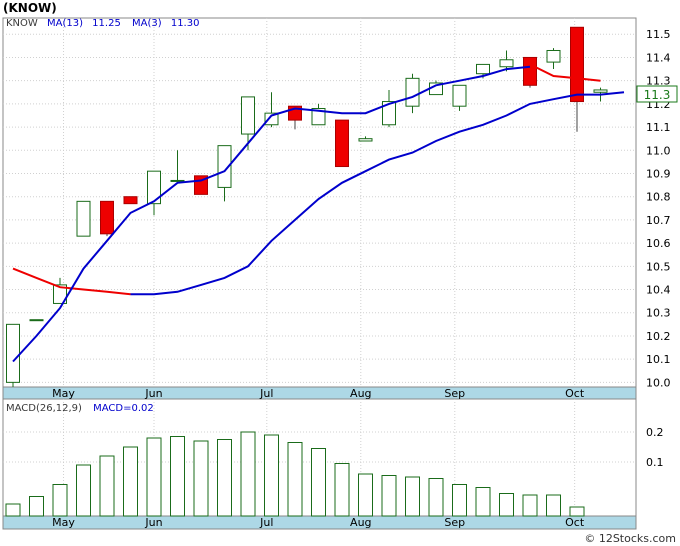  Describe the element at coordinates (147, 23) in the screenshot. I see `legend-ma3-label: MA(3)` at that location.